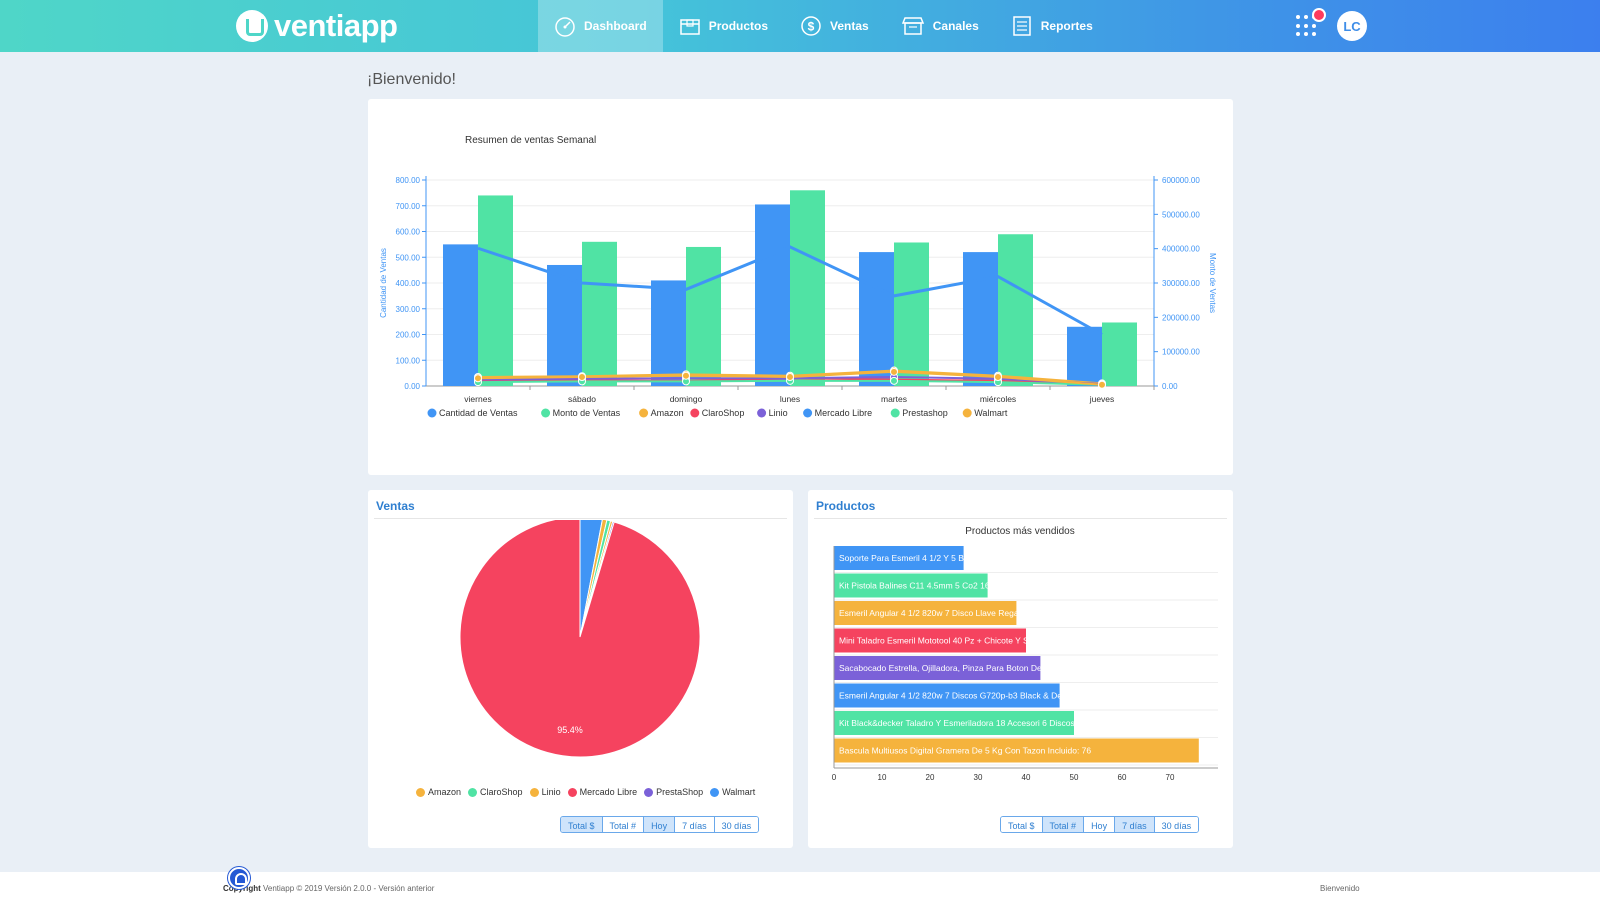  Describe the element at coordinates (695, 824) in the screenshot. I see `ventas-7-d-as-button: 7 días` at that location.